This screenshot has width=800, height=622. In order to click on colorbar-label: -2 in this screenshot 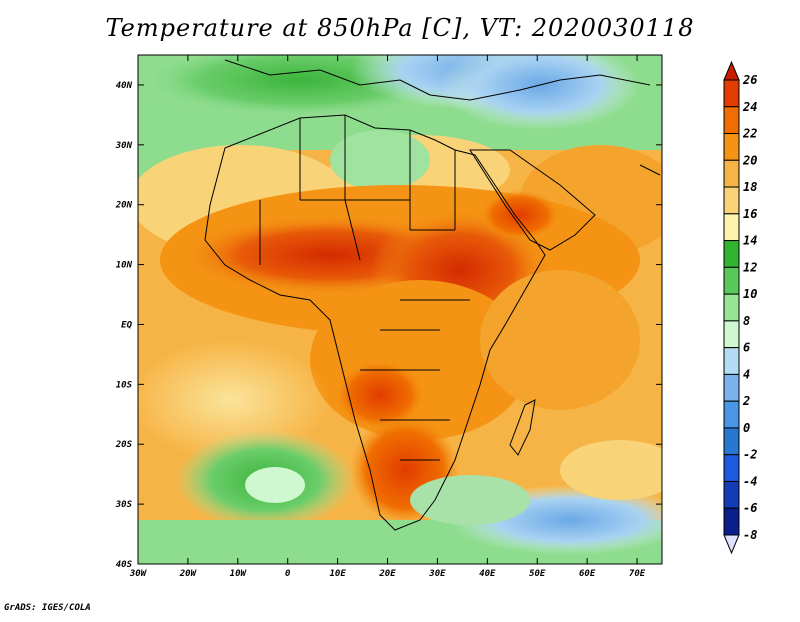, I will do `click(750, 455)`.